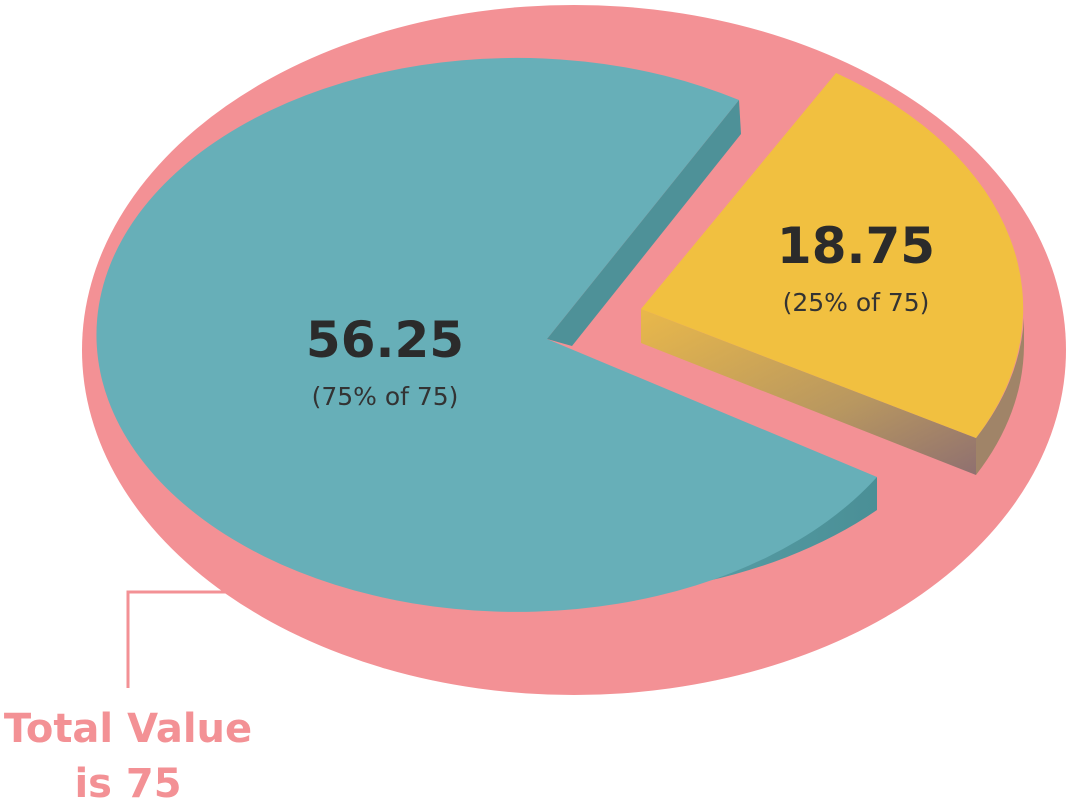 The width and height of the screenshot is (1067, 811). I want to click on slice-percent-label-18-75: (25% of 75), so click(856, 302).